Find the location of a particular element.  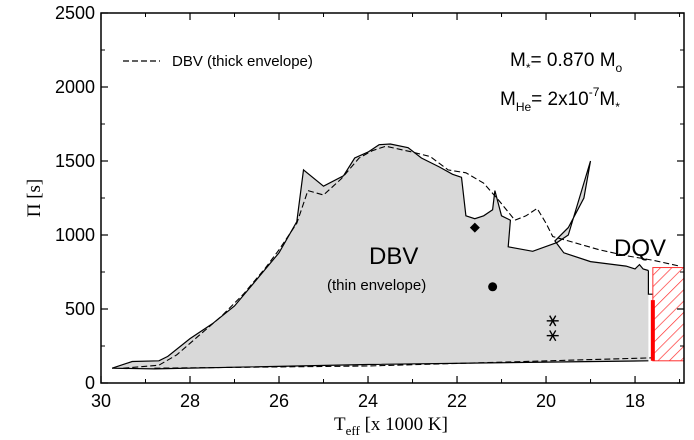

x-tick-label: 26 is located at coordinates (279, 401).